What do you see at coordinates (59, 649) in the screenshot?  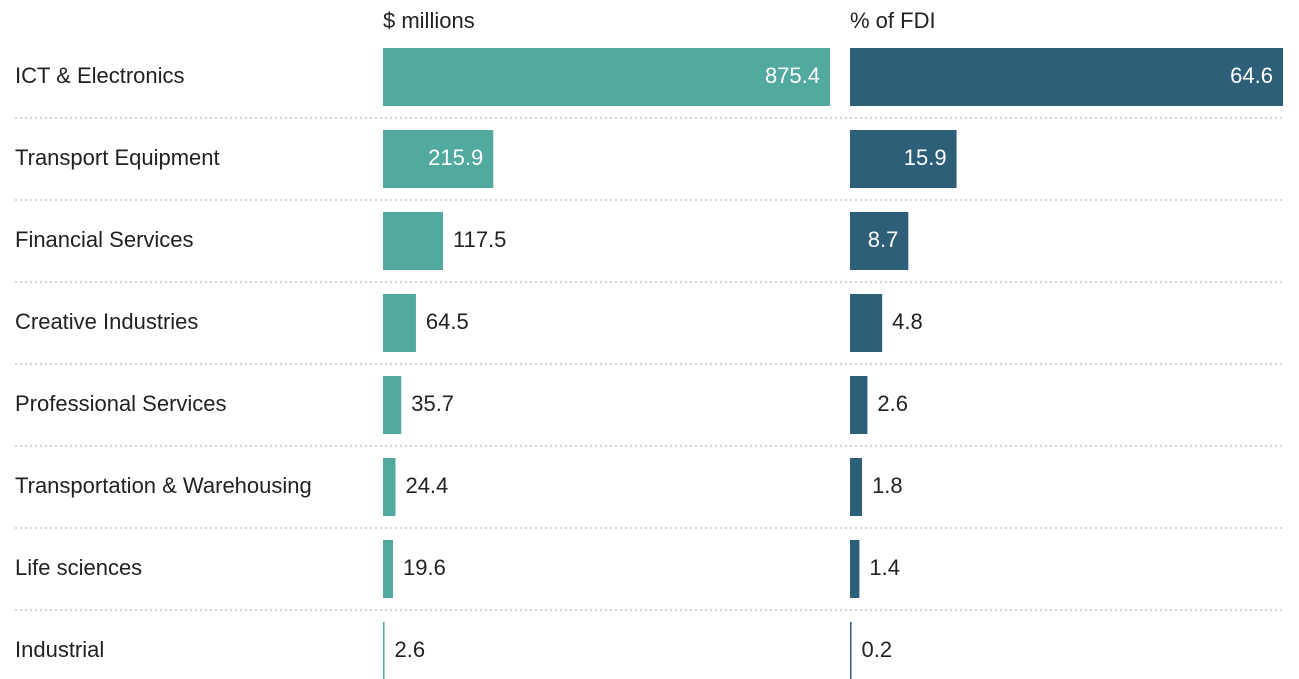 I see `row-label: Industrial` at bounding box center [59, 649].